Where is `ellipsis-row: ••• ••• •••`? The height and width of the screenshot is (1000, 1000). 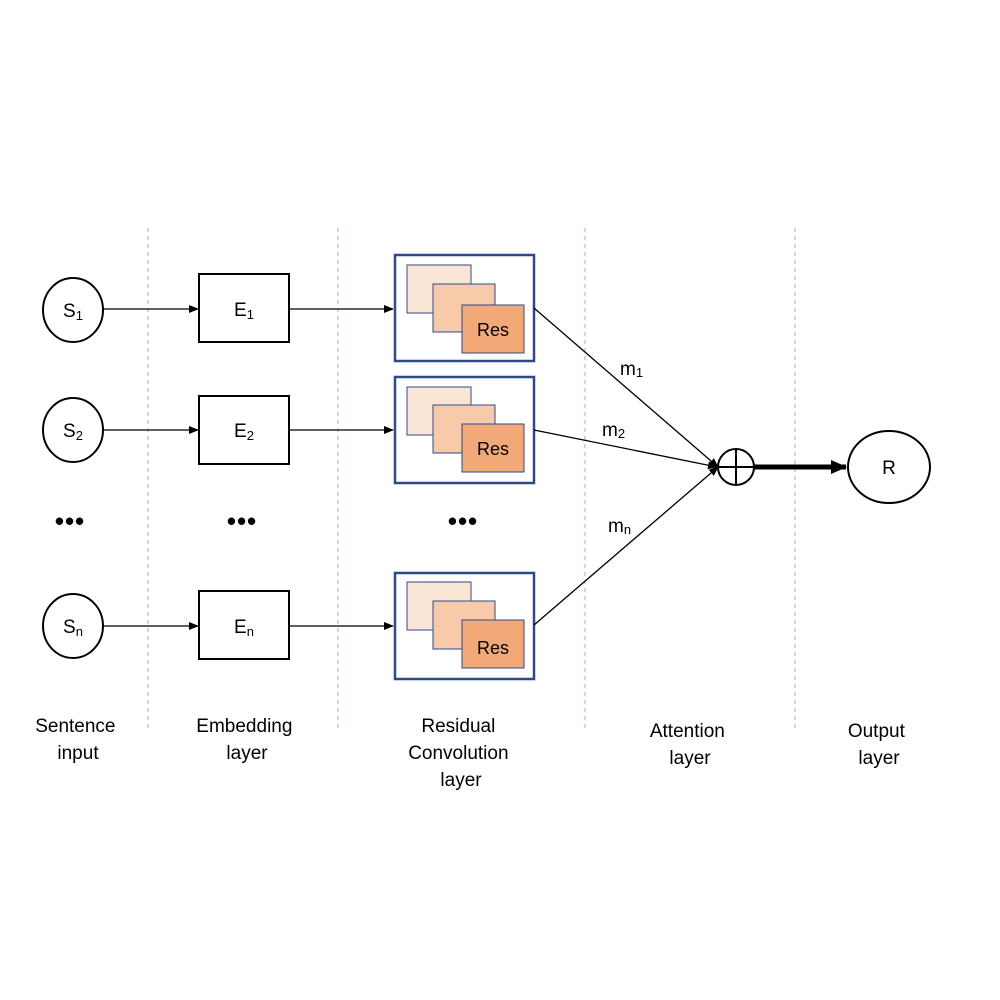 ellipsis-row: ••• ••• ••• is located at coordinates (266, 521).